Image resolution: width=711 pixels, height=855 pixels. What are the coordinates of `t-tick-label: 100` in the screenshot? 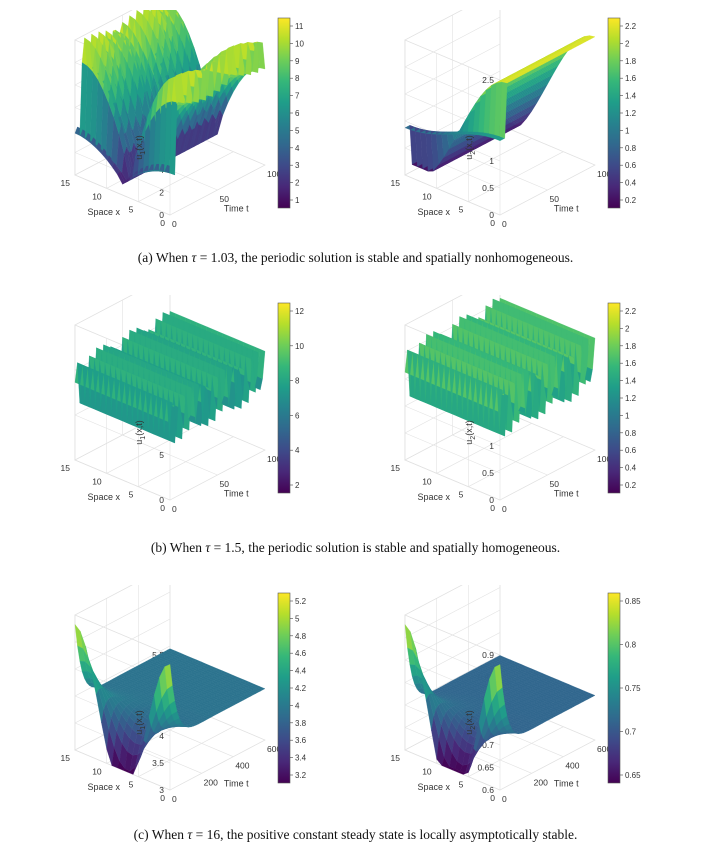 It's located at (274, 174).